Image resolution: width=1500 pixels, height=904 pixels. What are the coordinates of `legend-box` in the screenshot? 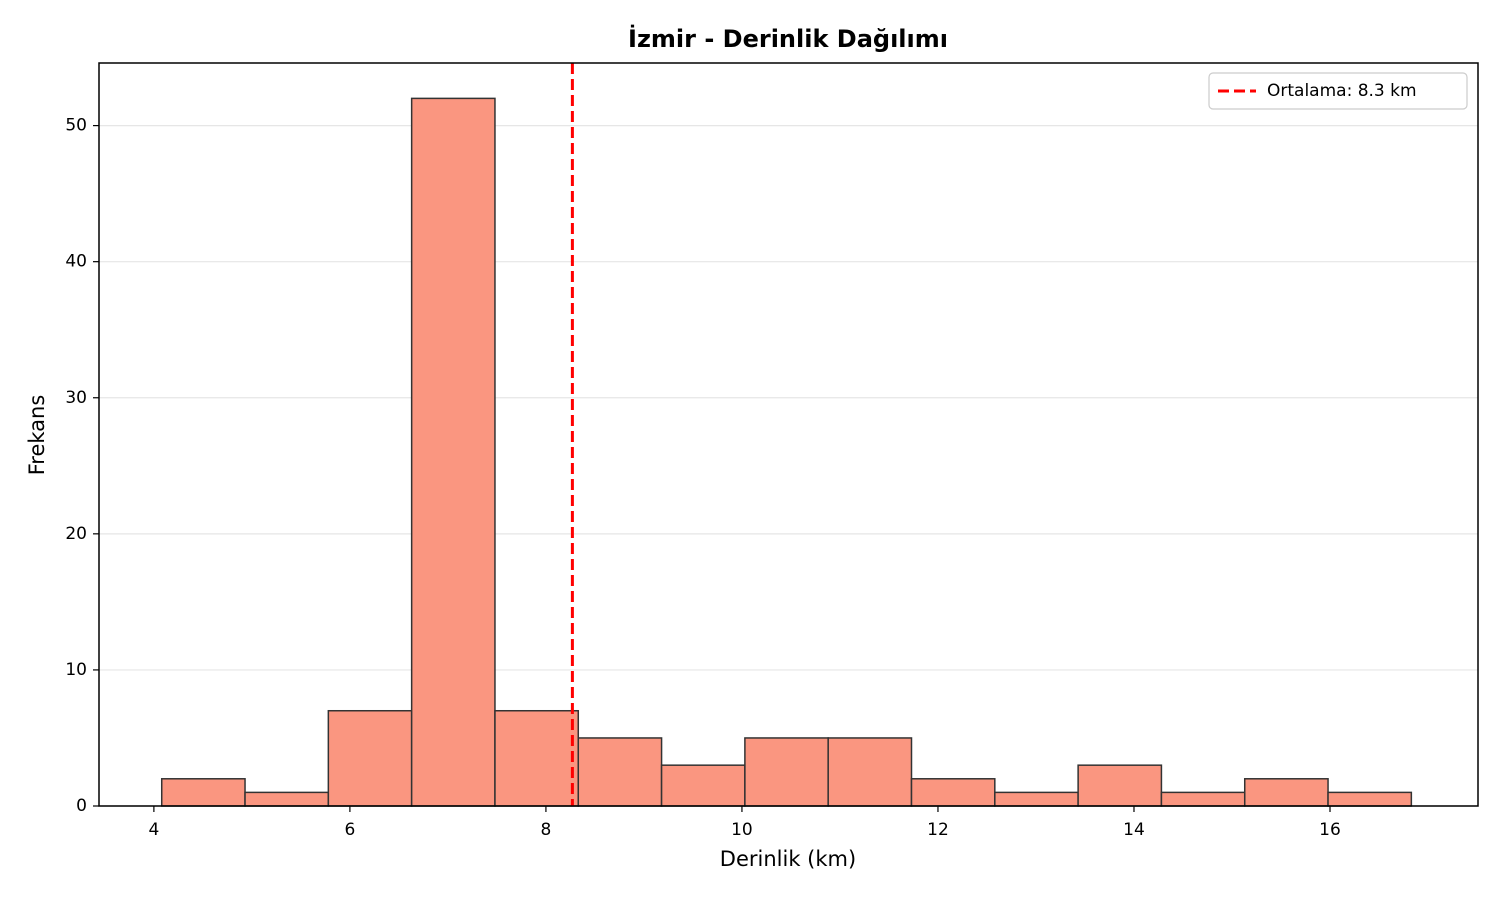 It's located at (1338, 91).